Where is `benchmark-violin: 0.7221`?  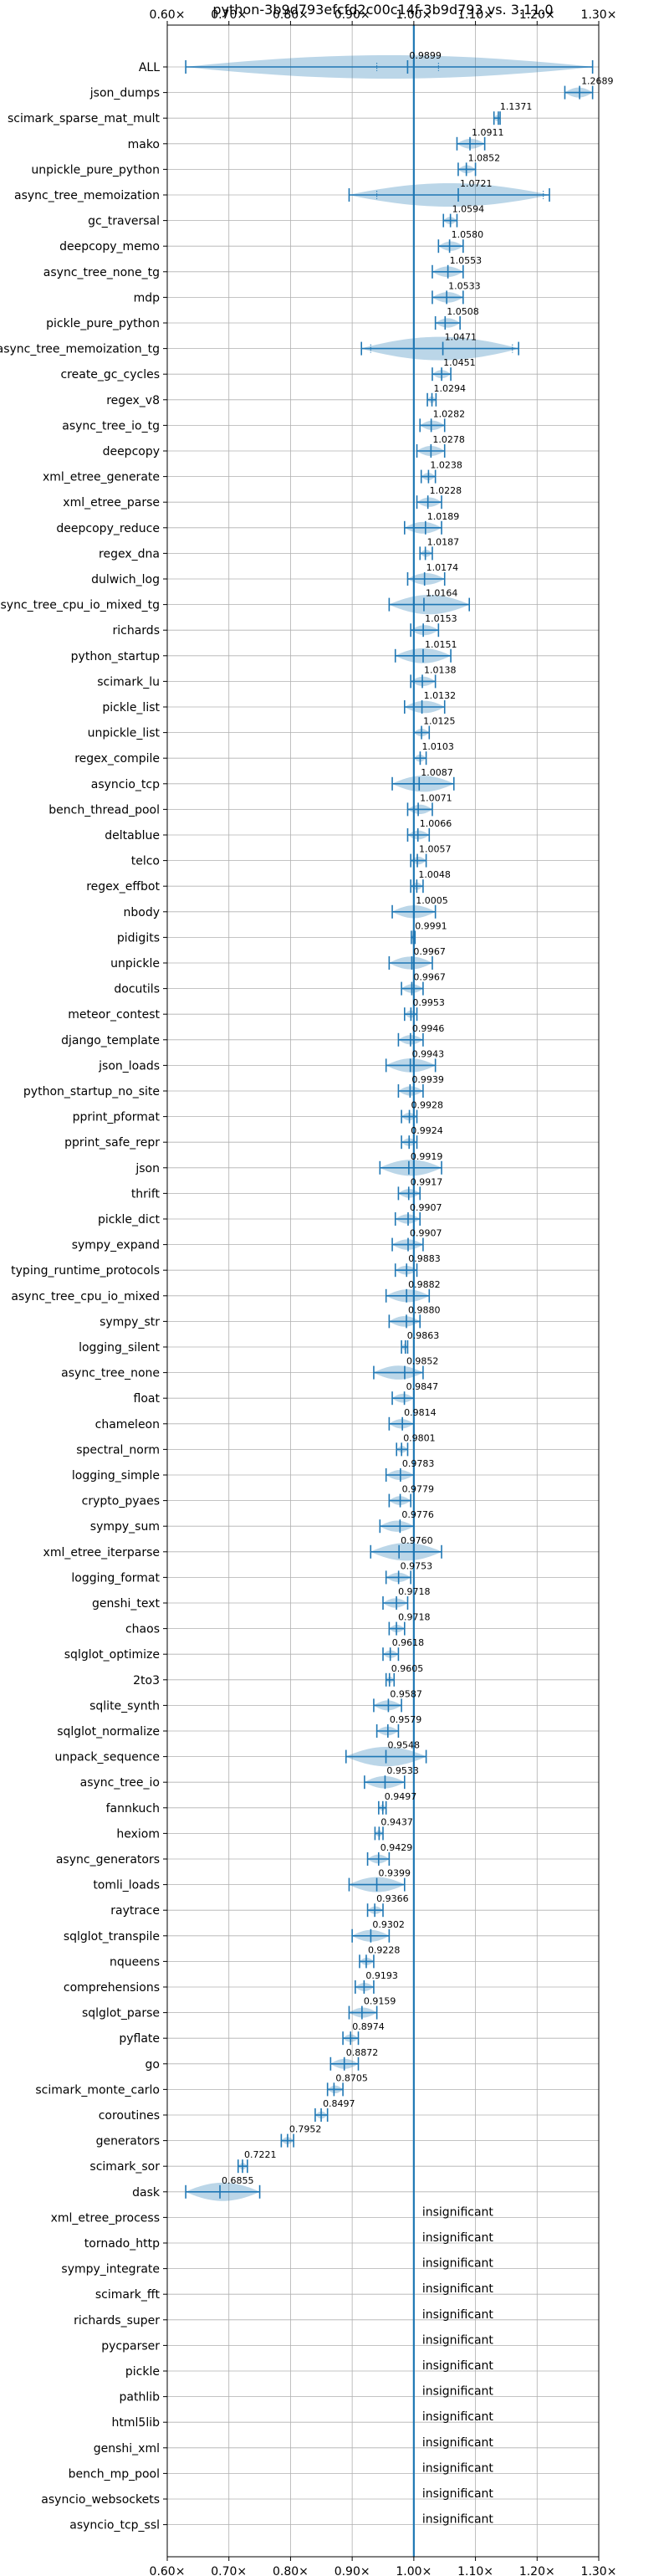
benchmark-violin: 0.7221 is located at coordinates (257, 2162).